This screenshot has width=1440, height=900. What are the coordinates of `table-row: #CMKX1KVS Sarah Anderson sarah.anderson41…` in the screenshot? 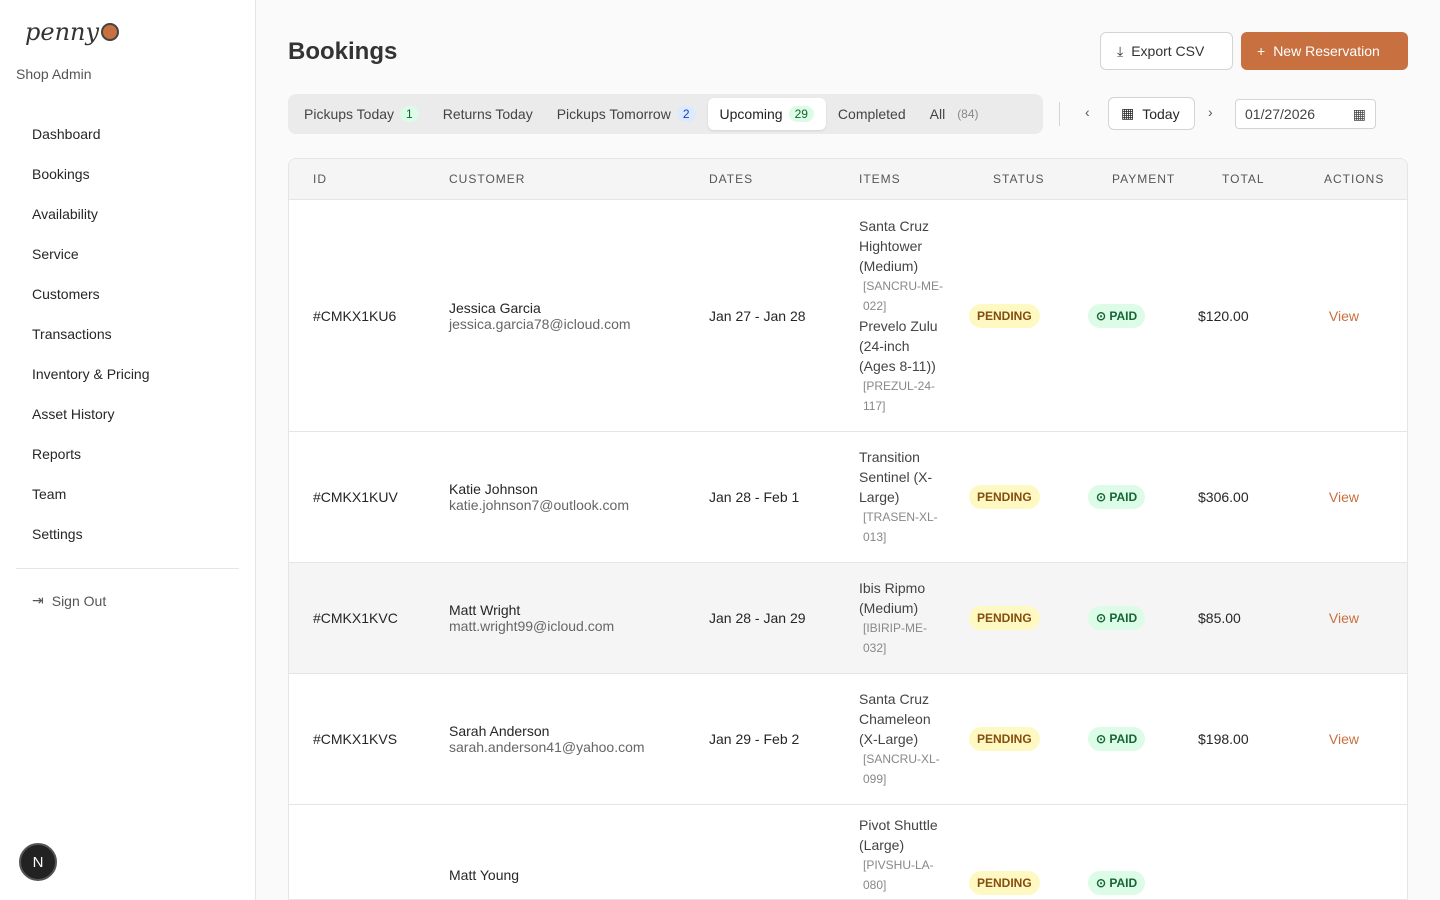 It's located at (848, 739).